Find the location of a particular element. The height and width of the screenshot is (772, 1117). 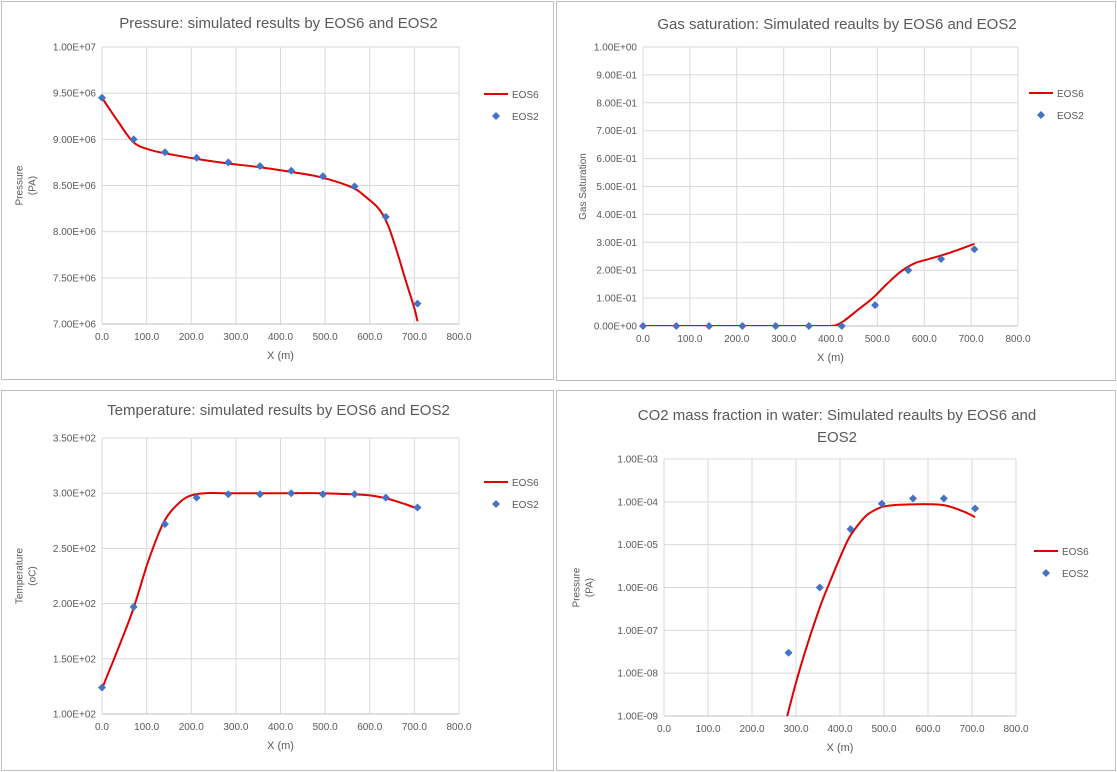

y-tick-label: 7.50E+06 is located at coordinates (75, 278).